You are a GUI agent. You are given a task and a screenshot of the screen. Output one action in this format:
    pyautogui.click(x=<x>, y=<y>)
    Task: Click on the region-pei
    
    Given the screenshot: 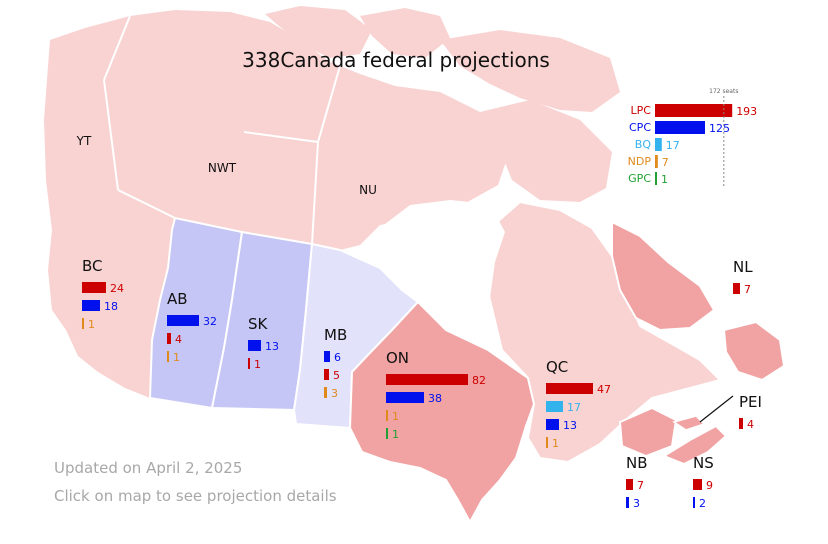 What is the action you would take?
    pyautogui.click(x=689, y=423)
    